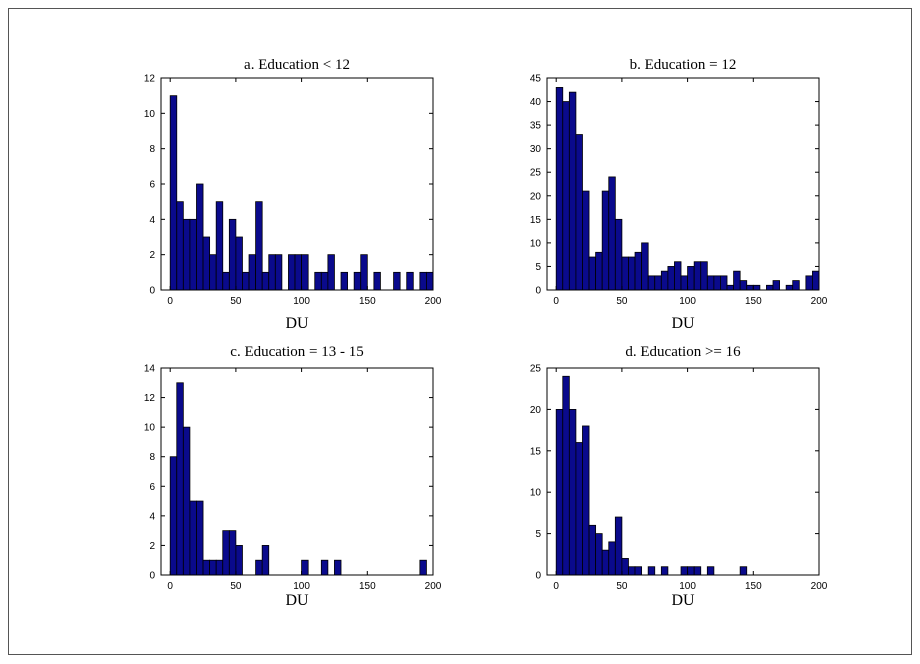 The image size is (920, 664). What do you see at coordinates (150, 369) in the screenshot?
I see `y-tick-label: 14` at bounding box center [150, 369].